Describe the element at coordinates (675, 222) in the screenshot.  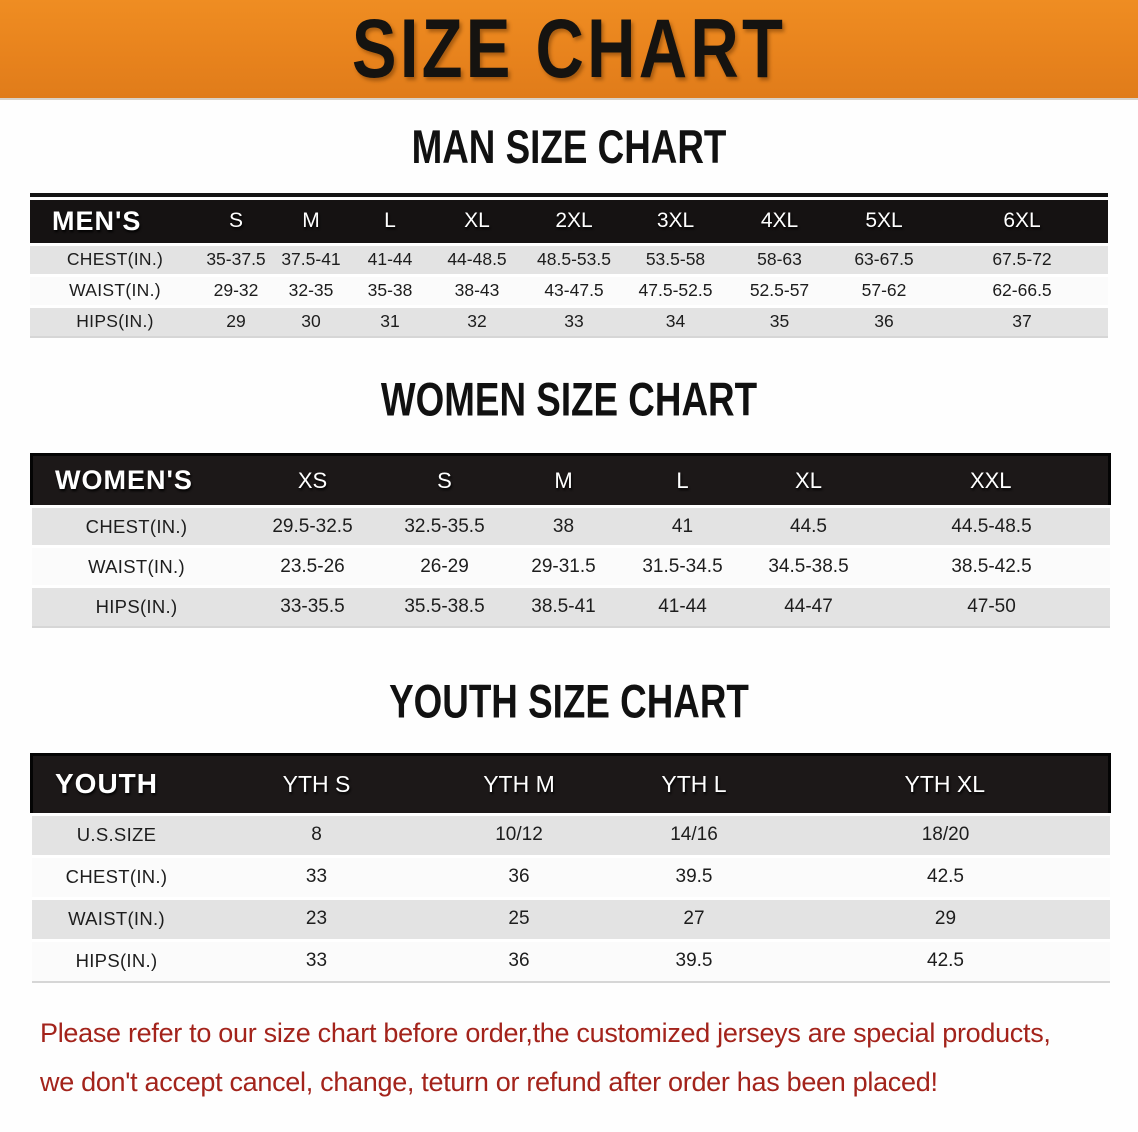
I see `size-column-header: 3XL` at that location.